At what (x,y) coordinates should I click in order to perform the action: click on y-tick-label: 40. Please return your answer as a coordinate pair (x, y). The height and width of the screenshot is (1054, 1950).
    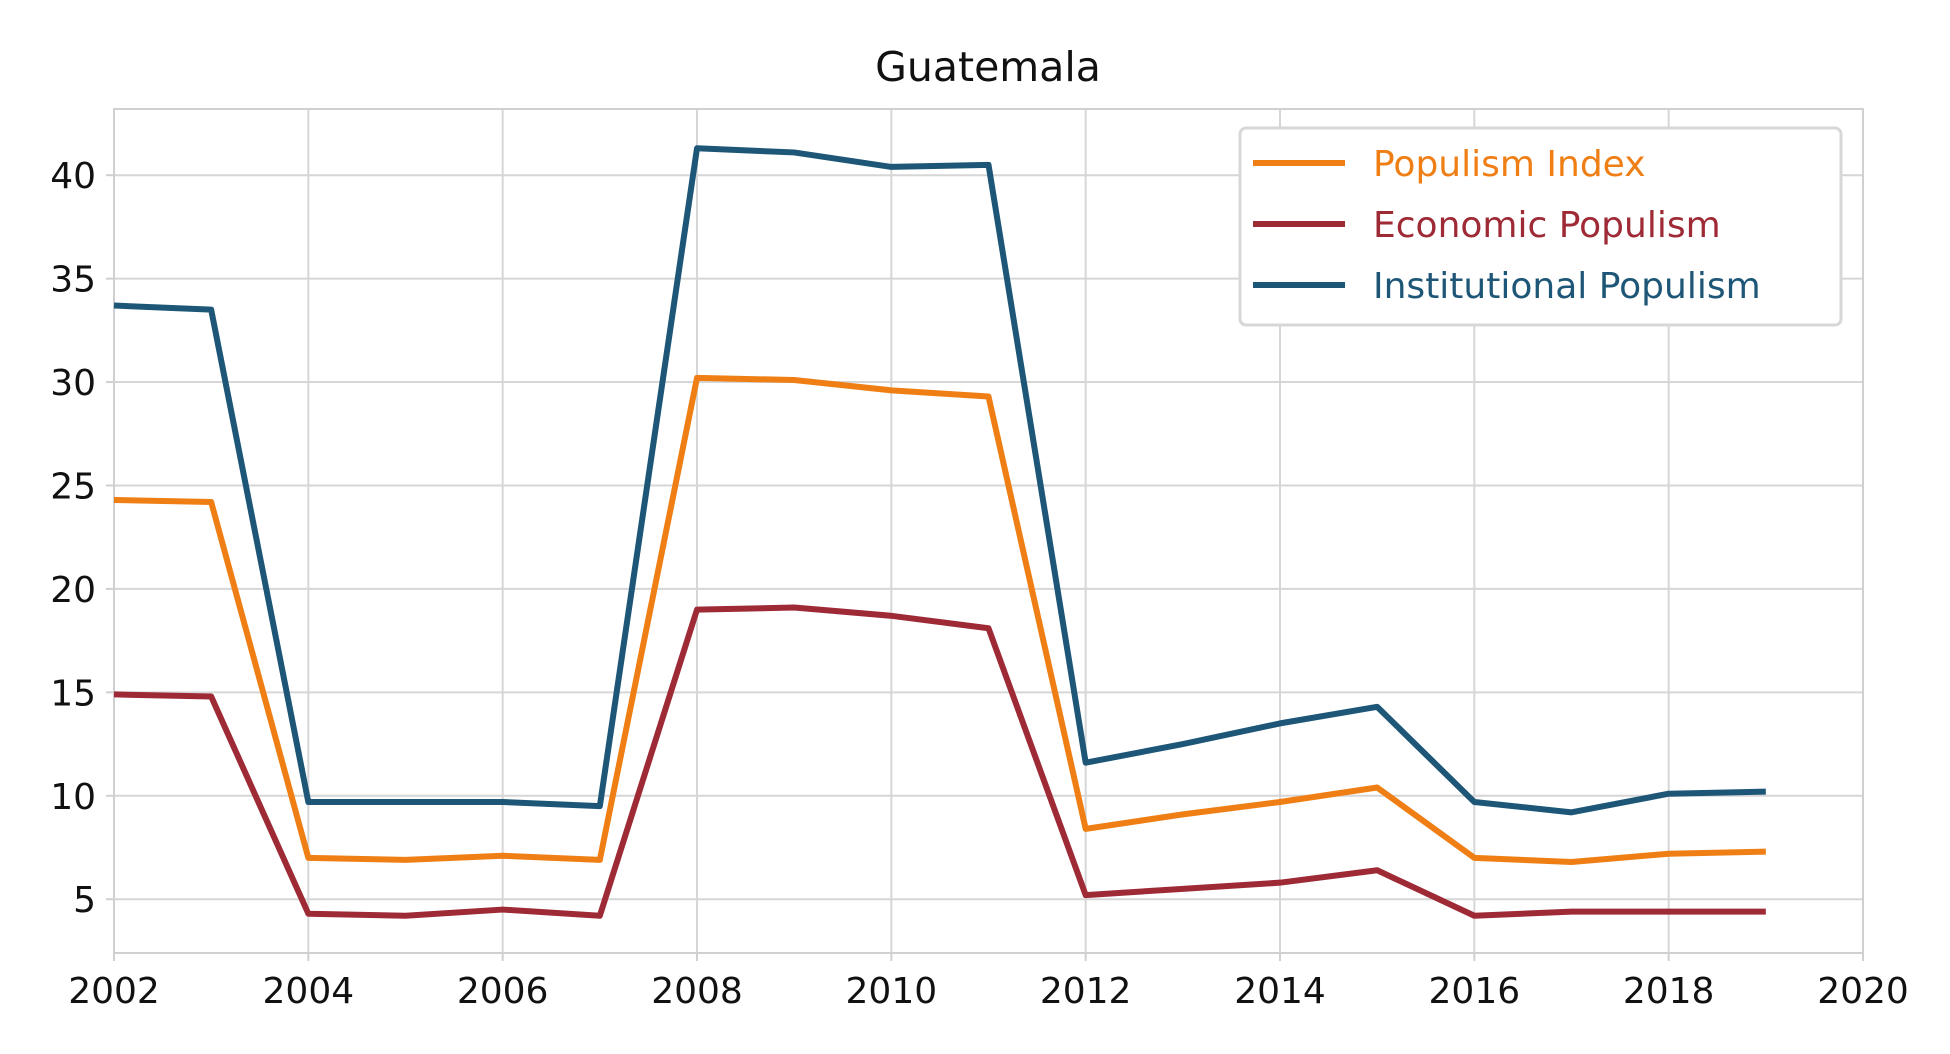
    Looking at the image, I should click on (73, 176).